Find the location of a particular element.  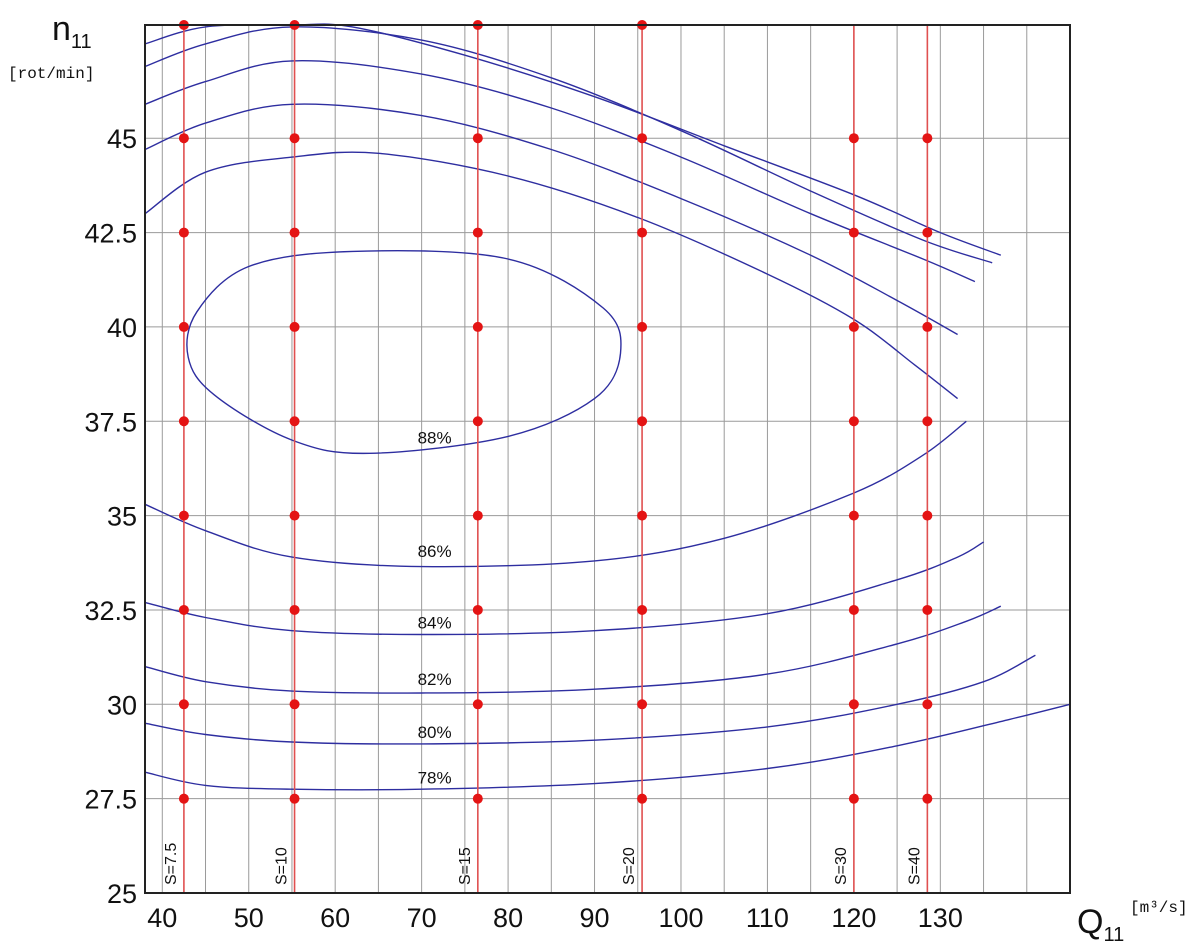

x-axis-label-main: Q is located at coordinates (1090, 922).